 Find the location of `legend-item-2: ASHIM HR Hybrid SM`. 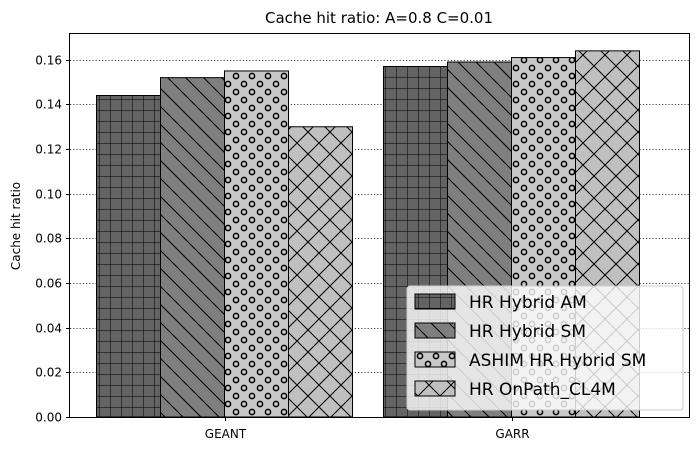

legend-item-2: ASHIM HR Hybrid SM is located at coordinates (530, 361).